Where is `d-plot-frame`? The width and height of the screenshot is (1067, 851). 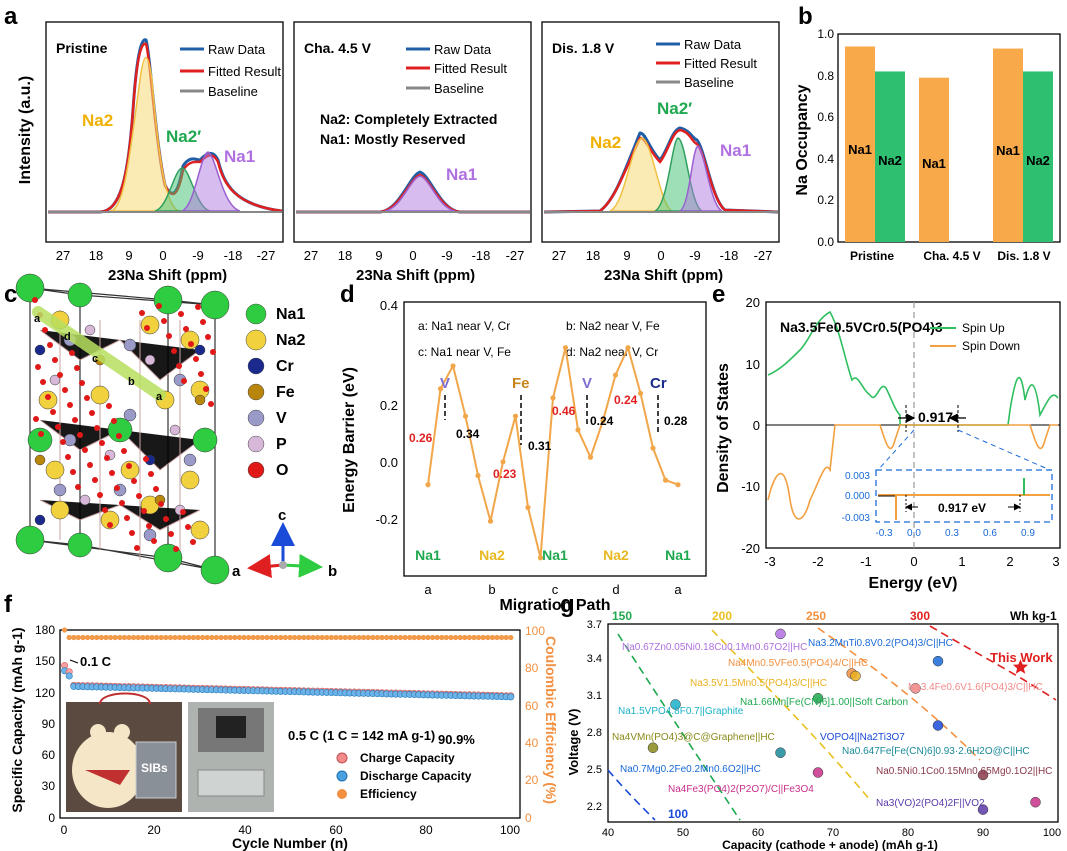
d-plot-frame is located at coordinates (555, 439).